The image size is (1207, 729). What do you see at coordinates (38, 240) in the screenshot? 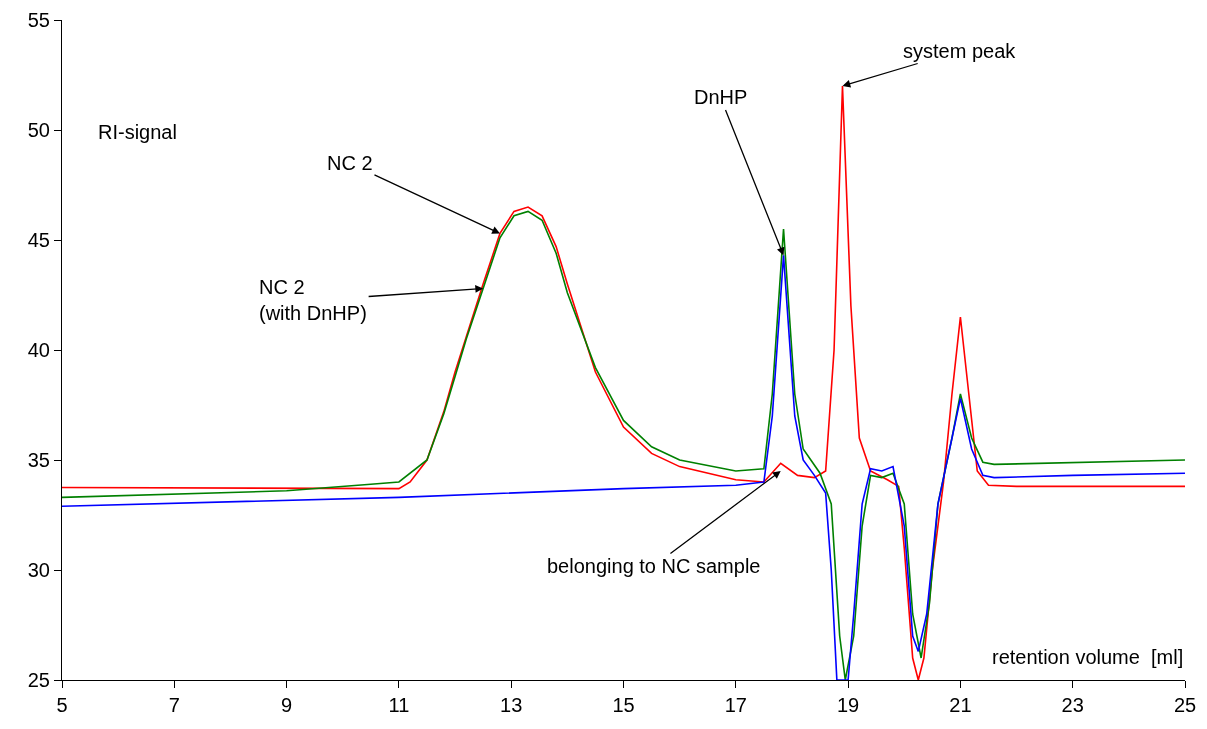
I see `y-tick-label: 45` at bounding box center [38, 240].